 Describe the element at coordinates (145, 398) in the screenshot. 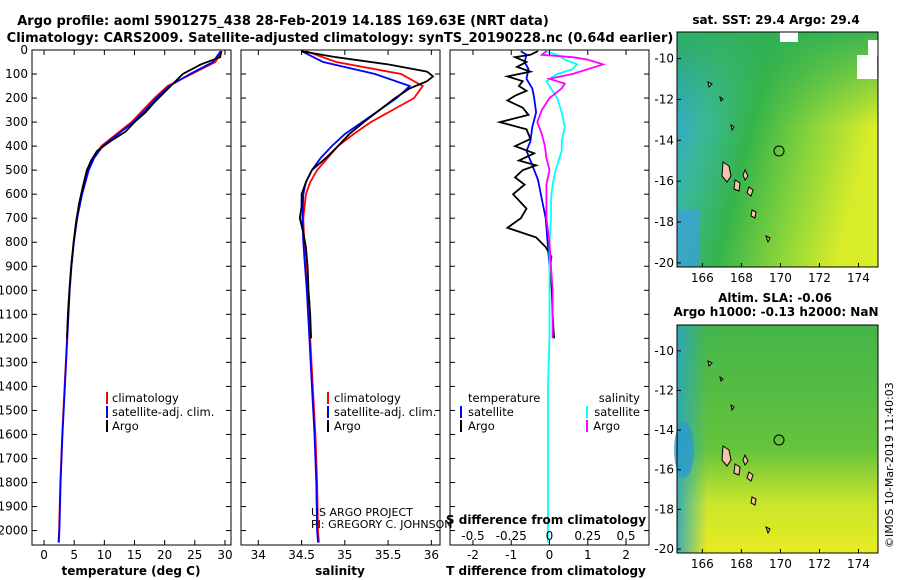

I see `legend-label: climatology` at that location.